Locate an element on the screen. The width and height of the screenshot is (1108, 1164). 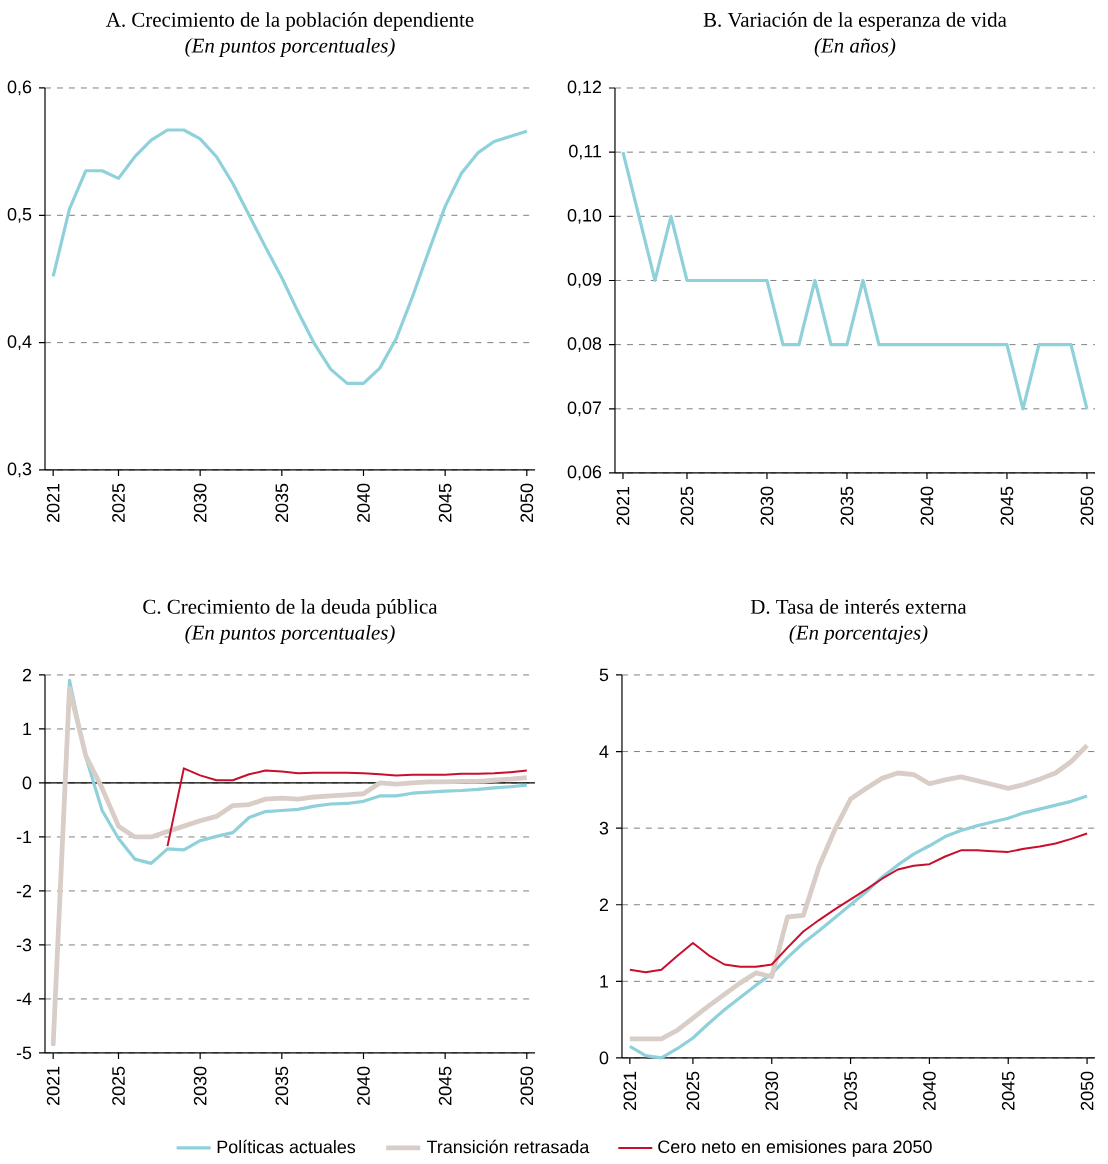
legend-label: Cero neto en emisiones para 2050 is located at coordinates (795, 1148).